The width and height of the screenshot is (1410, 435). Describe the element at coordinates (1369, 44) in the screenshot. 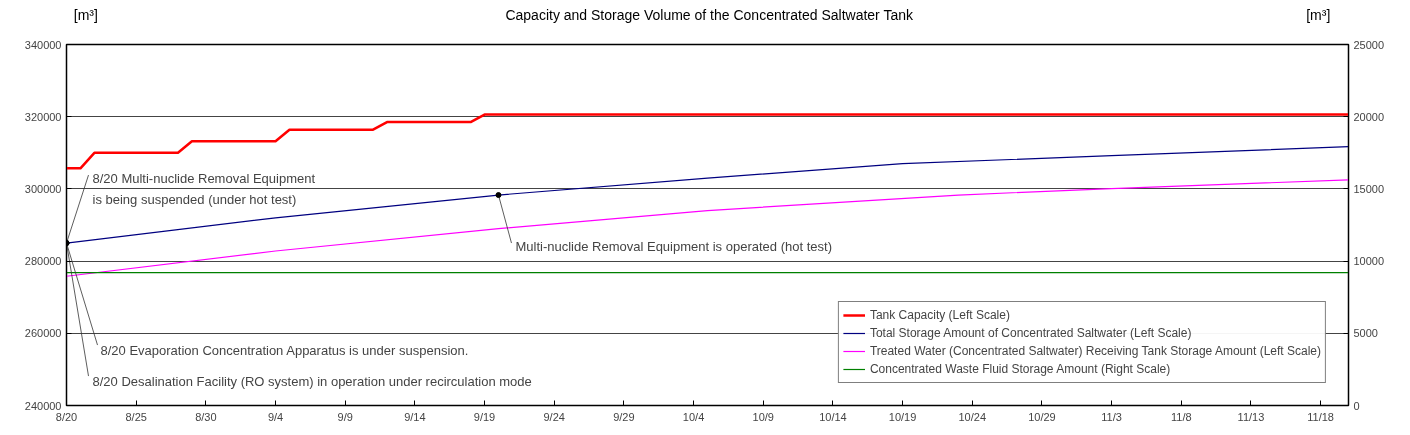

I see `y2-tick-label: 25000` at that location.